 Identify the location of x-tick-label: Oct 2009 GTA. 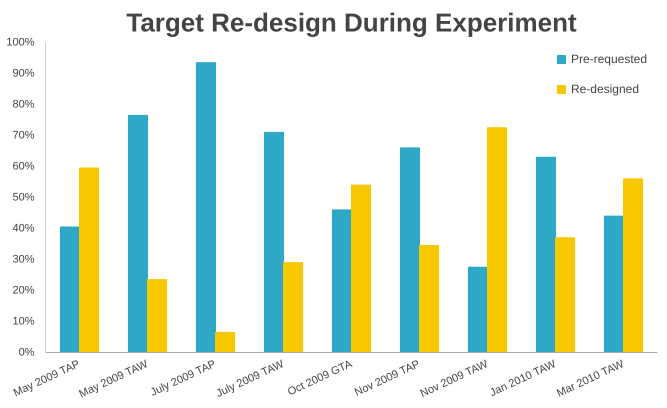
(320, 378).